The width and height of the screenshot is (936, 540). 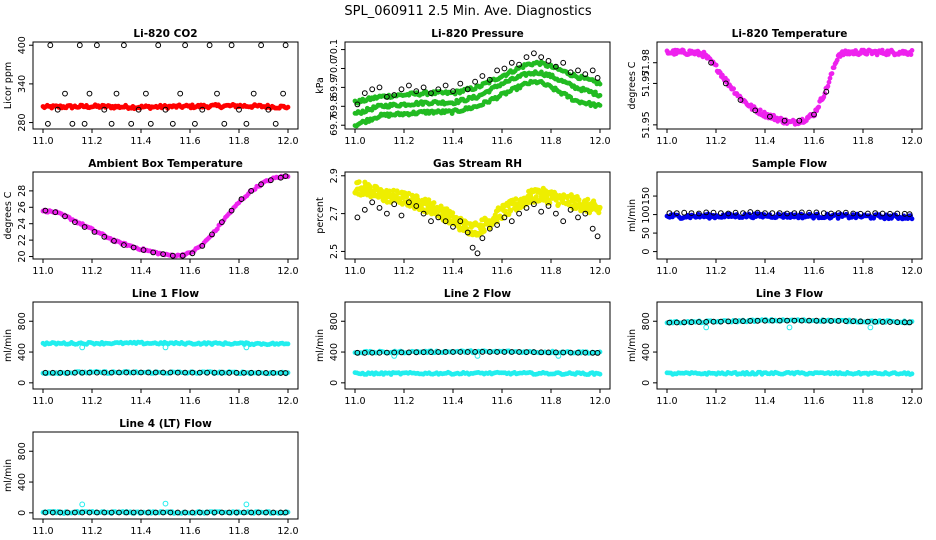 What do you see at coordinates (646, 352) in the screenshot?
I see `y-tick-label: 400` at bounding box center [646, 352].